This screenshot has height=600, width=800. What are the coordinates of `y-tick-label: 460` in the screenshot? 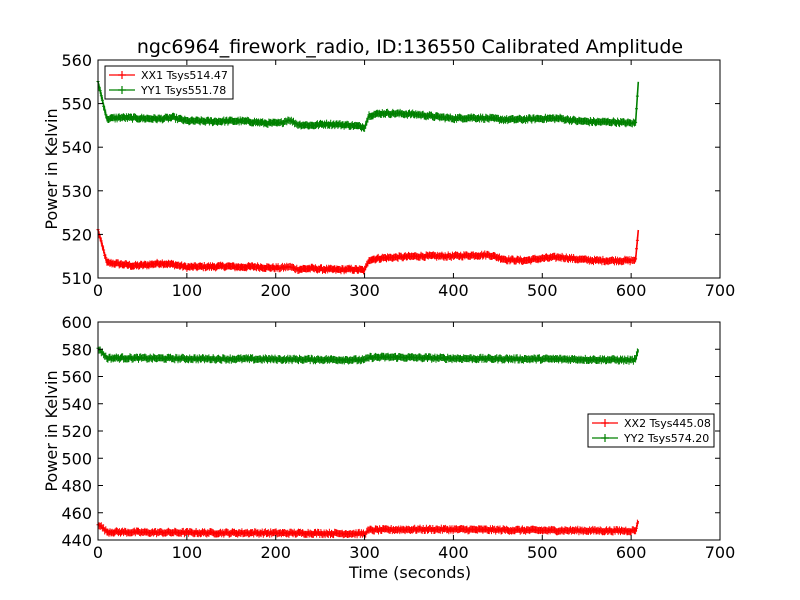 It's located at (76, 513).